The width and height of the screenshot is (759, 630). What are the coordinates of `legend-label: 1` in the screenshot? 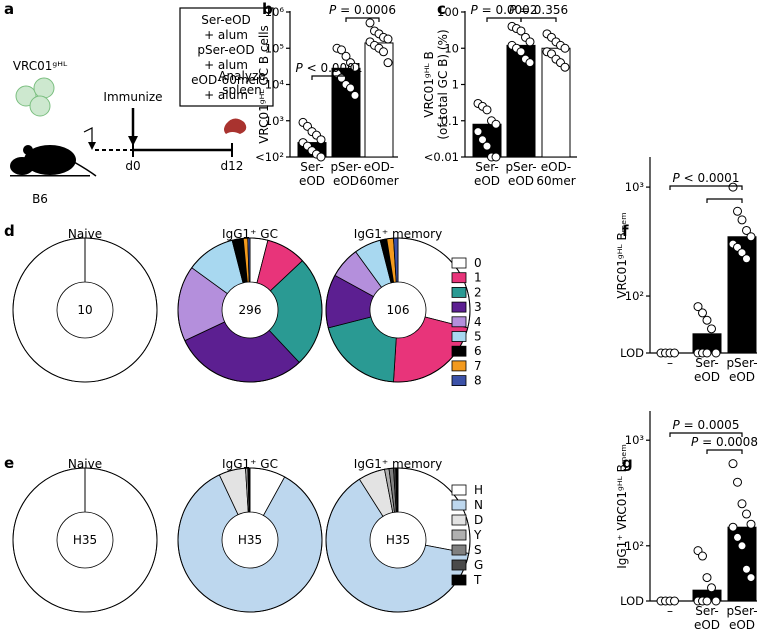 It's located at (478, 278).